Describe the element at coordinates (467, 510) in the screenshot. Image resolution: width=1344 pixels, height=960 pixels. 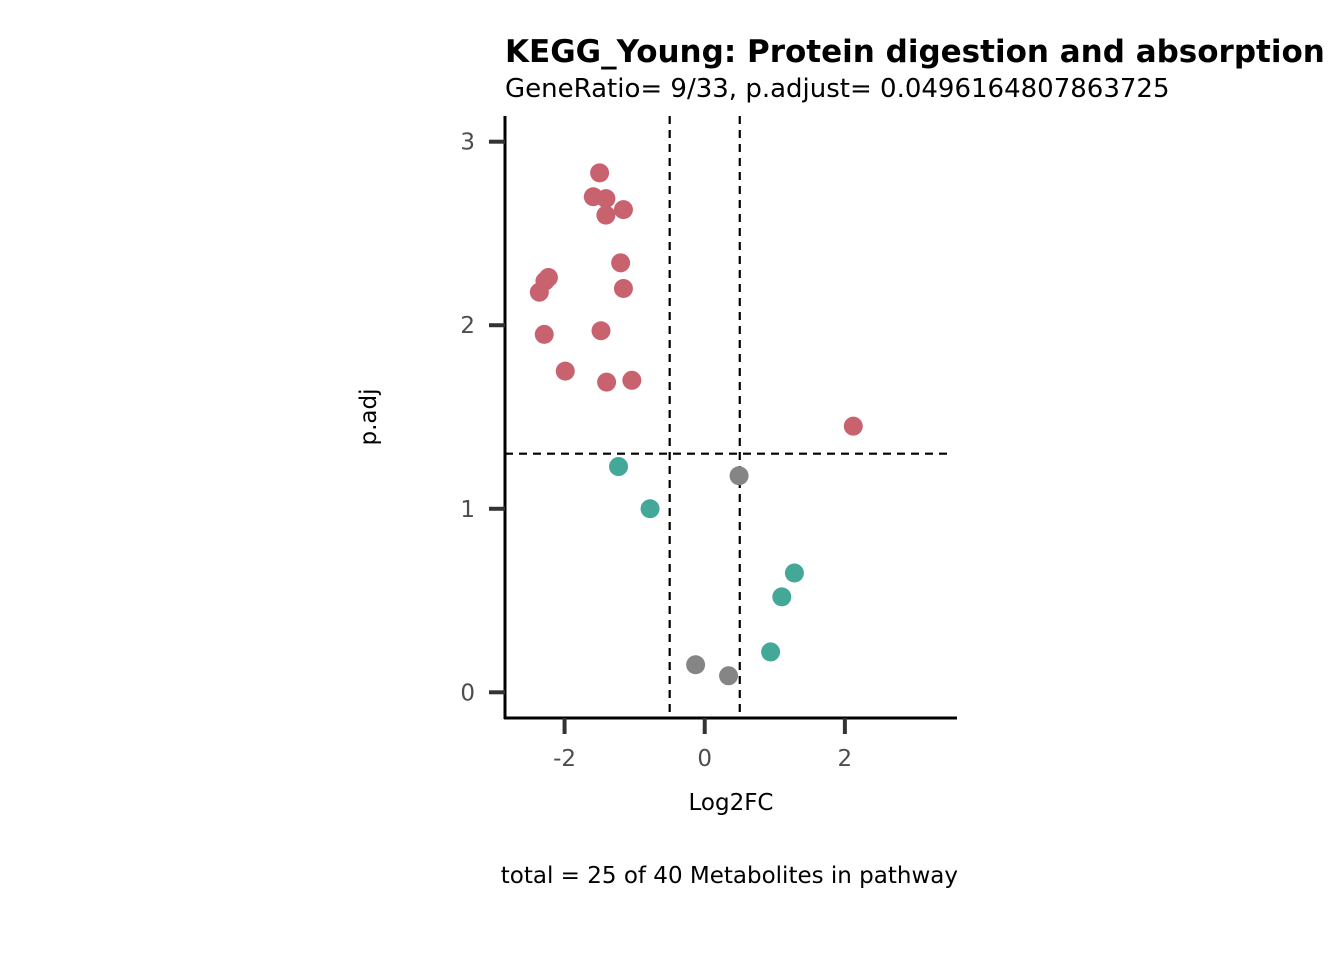
I see `y-tick-label: 1` at that location.